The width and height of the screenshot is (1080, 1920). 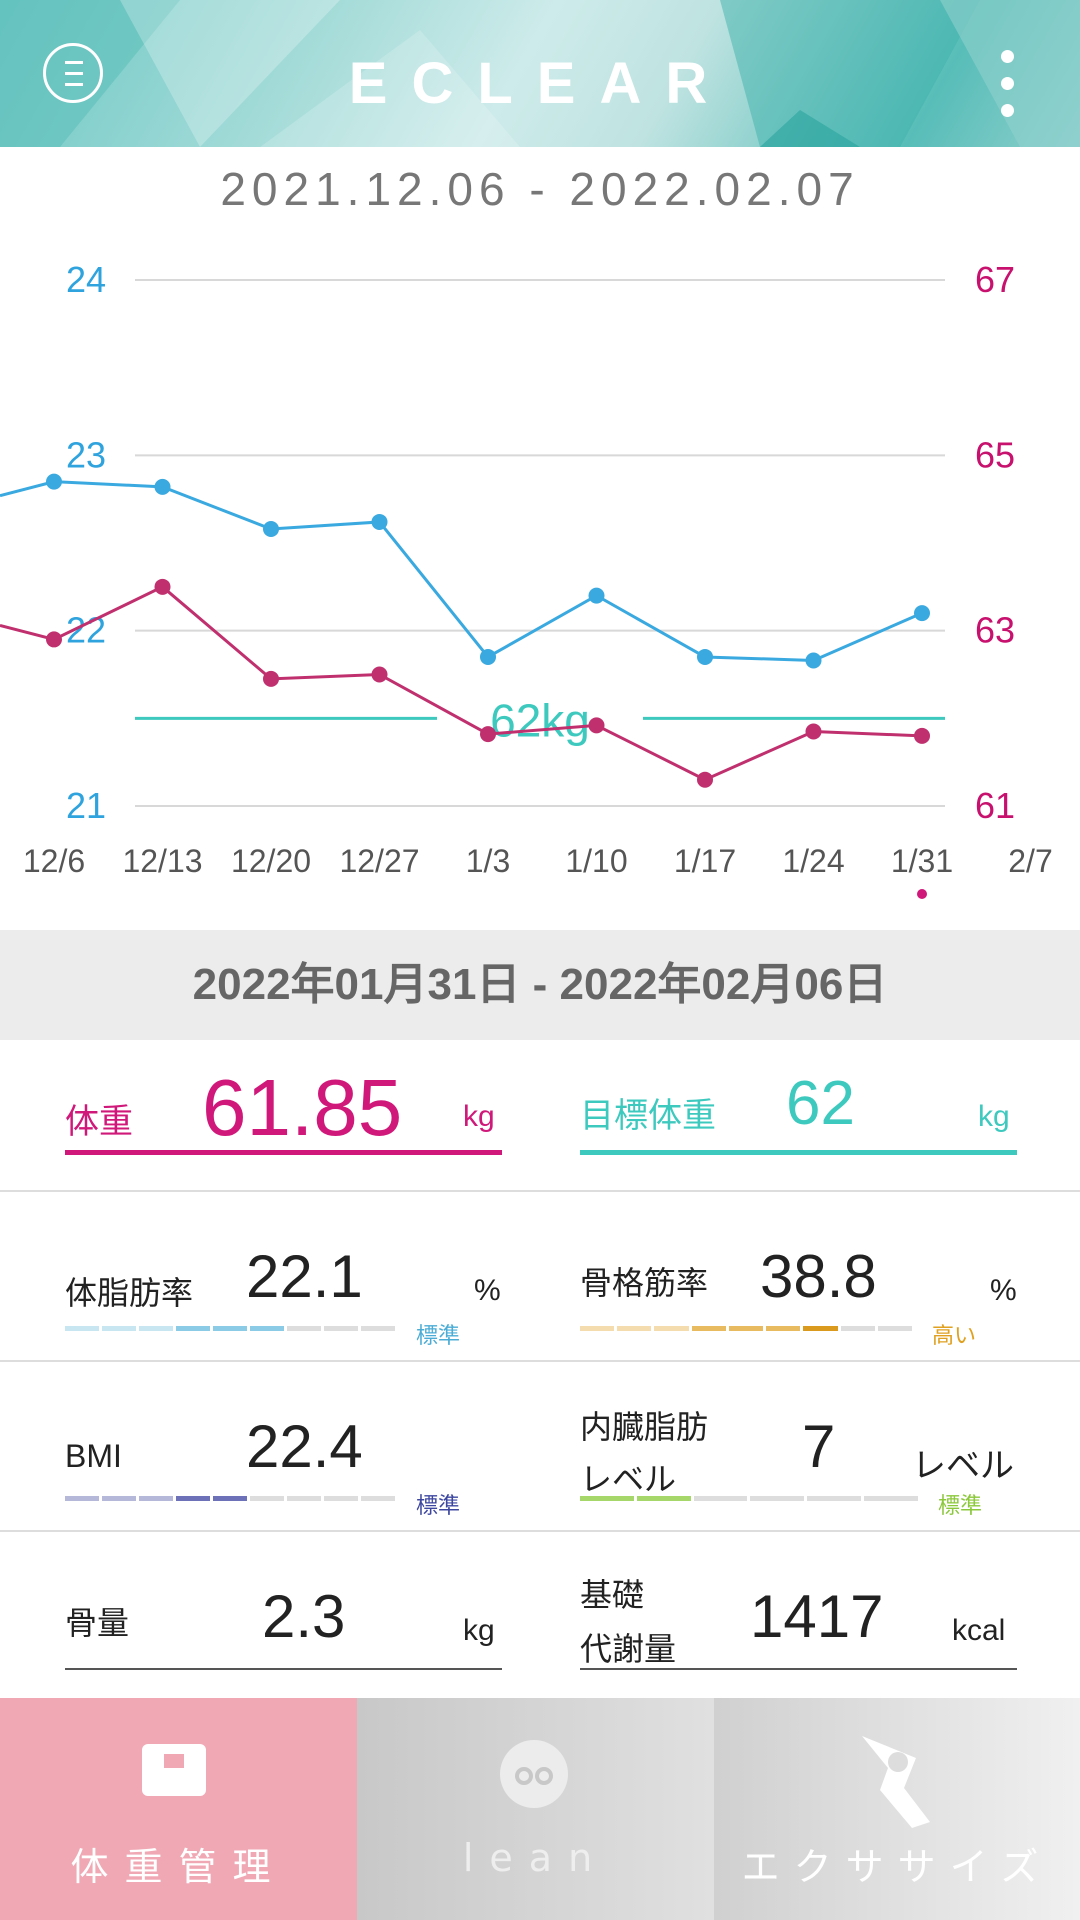 I want to click on menu-button, so click(x=73, y=73).